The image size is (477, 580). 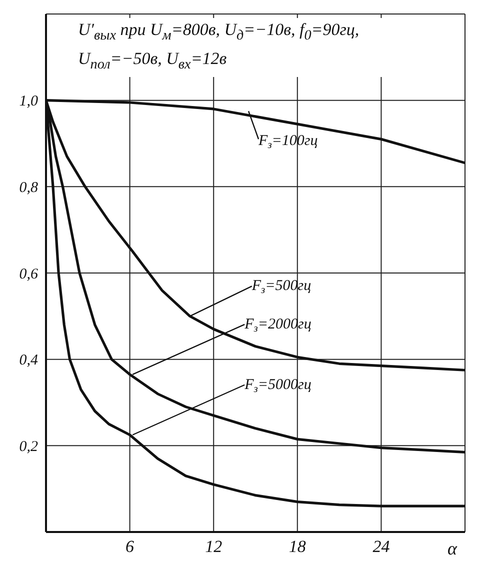 I want to click on y-tick-label: 0,6, so click(x=28, y=274).